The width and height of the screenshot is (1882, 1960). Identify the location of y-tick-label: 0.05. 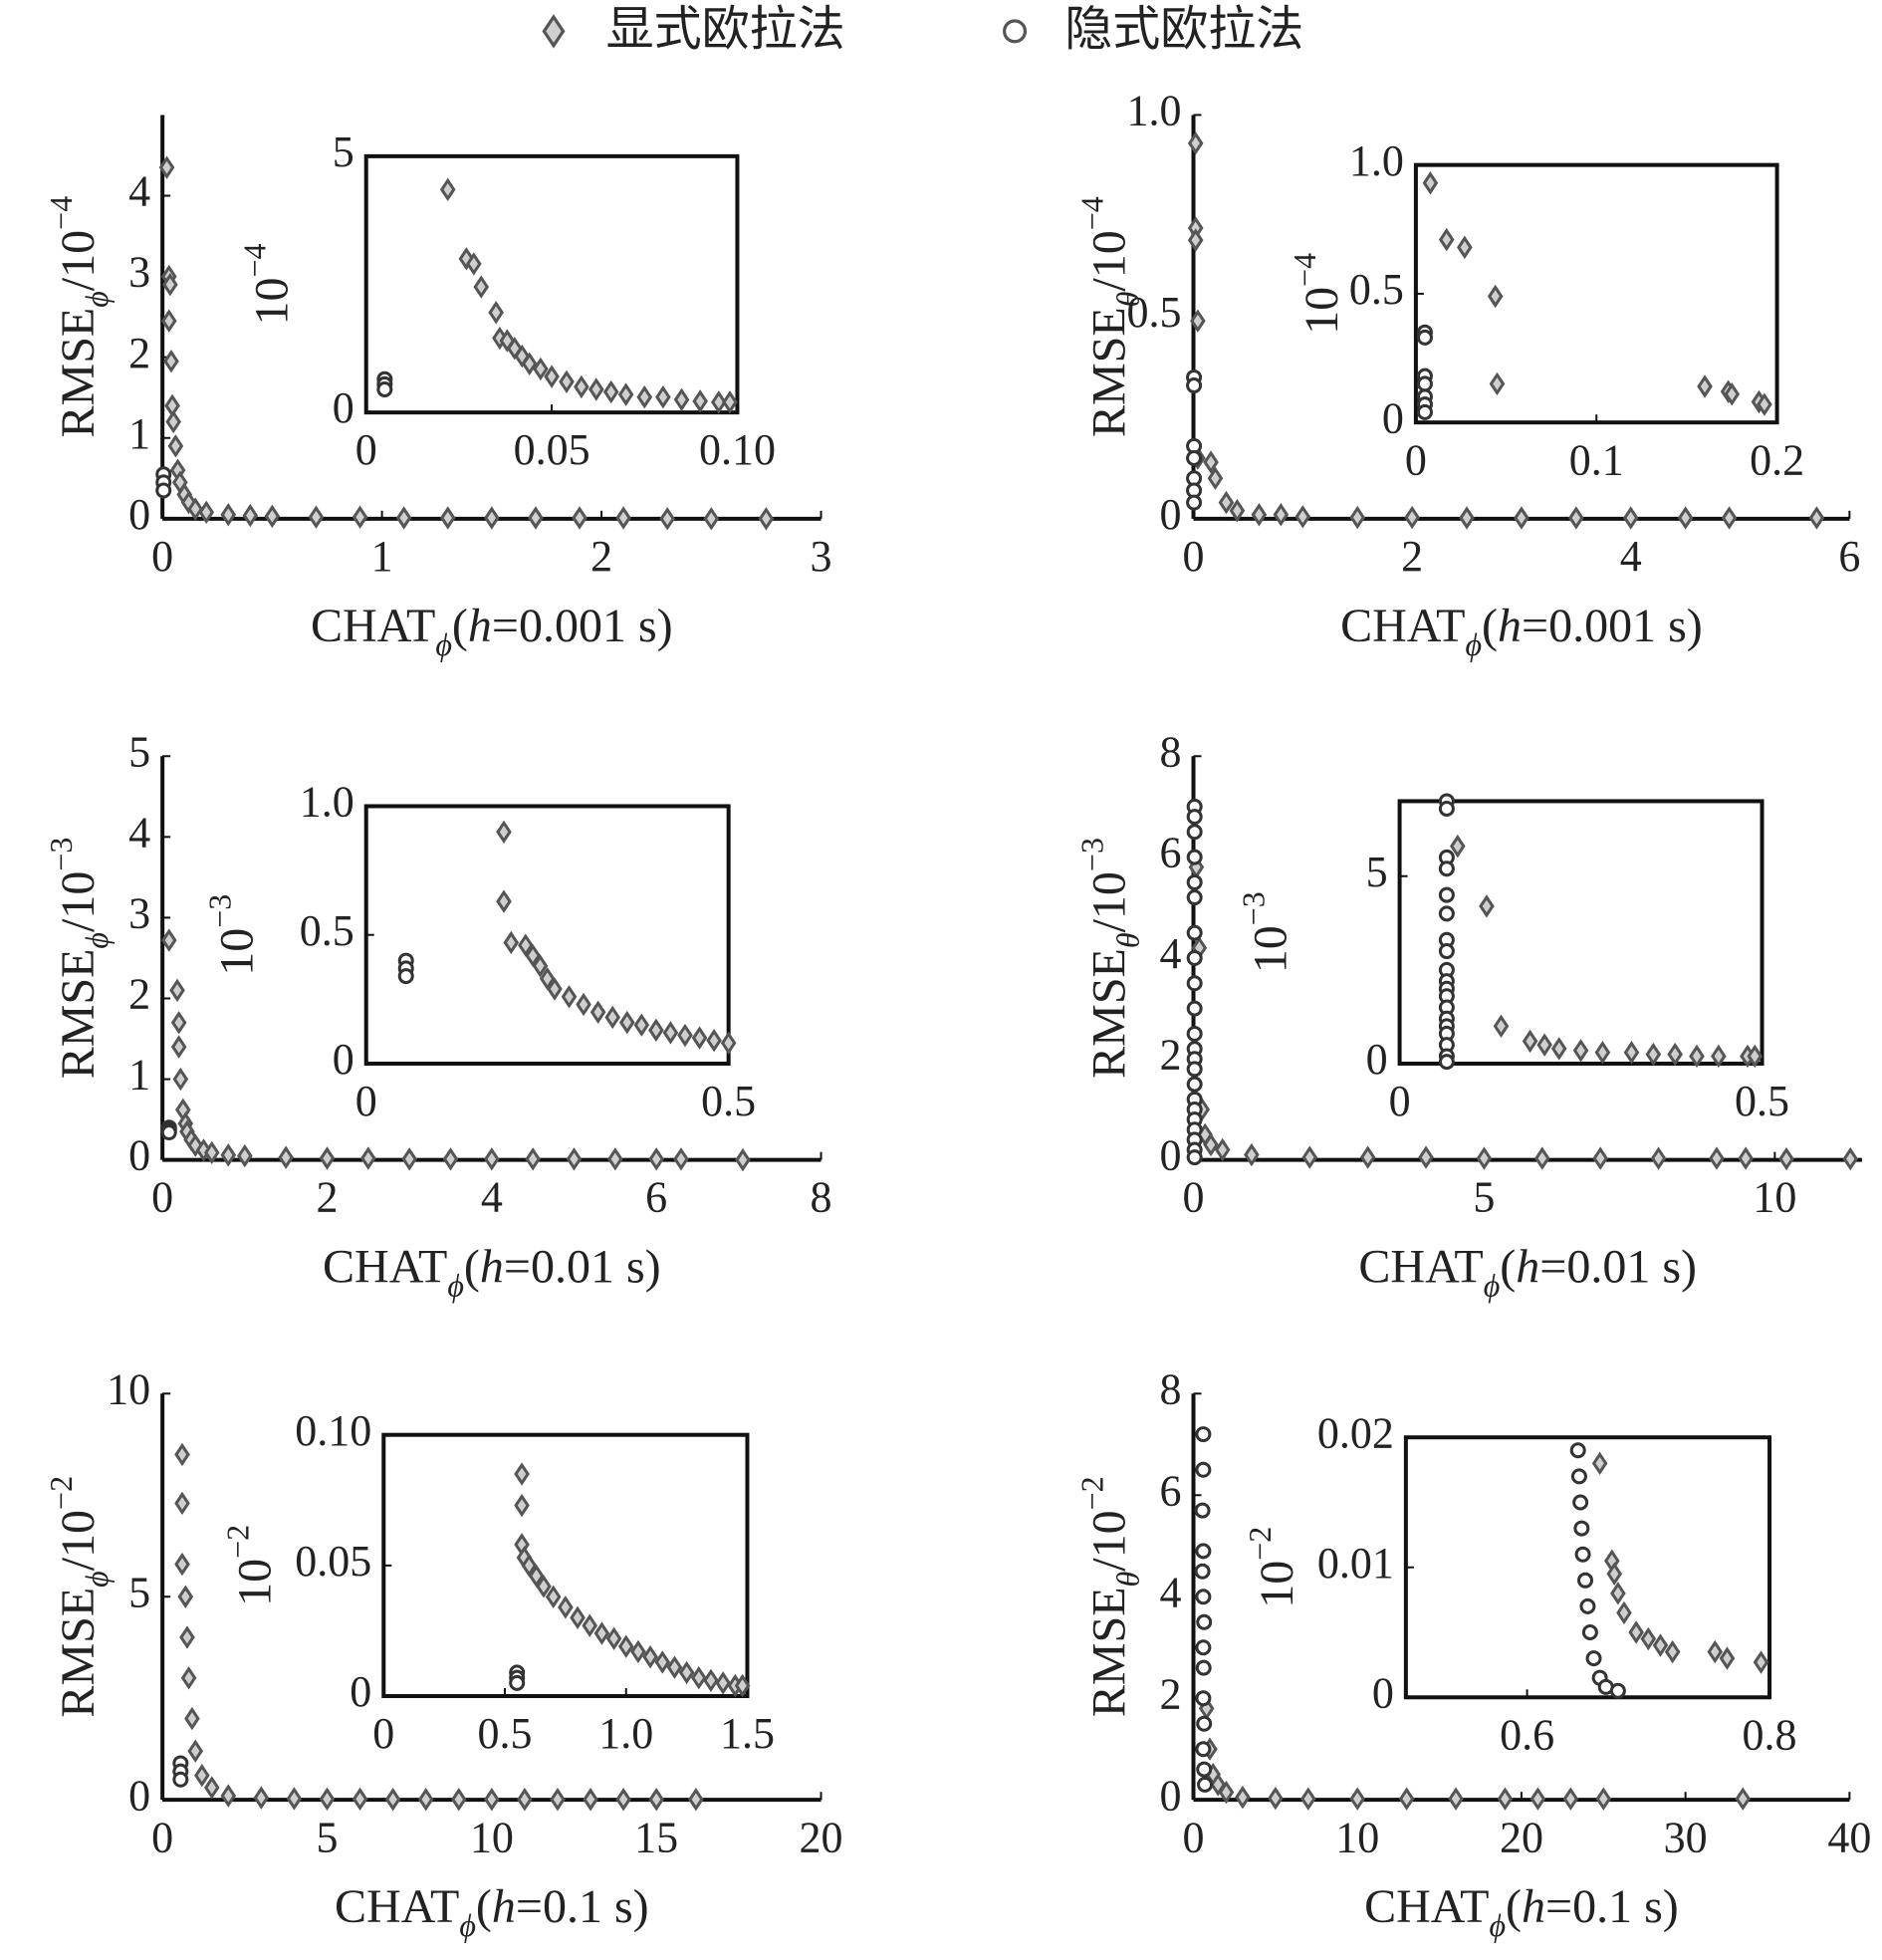
(333, 1562).